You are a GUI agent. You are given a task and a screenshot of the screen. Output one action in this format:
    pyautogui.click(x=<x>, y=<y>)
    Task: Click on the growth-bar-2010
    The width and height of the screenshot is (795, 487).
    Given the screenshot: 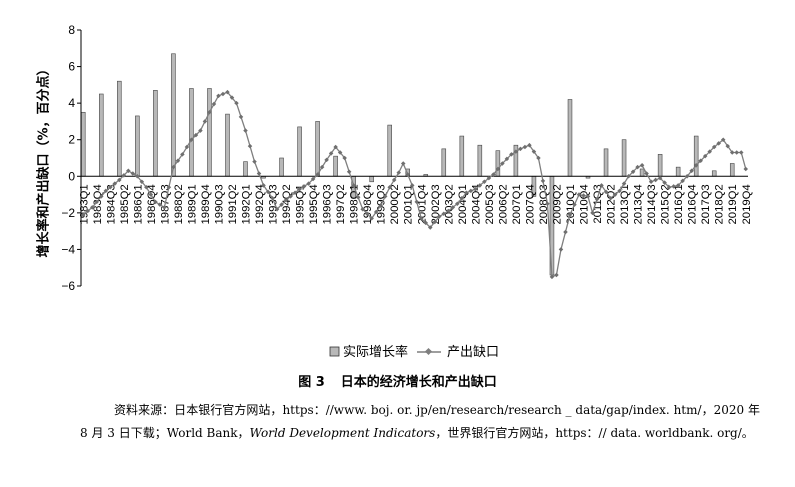 What is the action you would take?
    pyautogui.click(x=570, y=138)
    